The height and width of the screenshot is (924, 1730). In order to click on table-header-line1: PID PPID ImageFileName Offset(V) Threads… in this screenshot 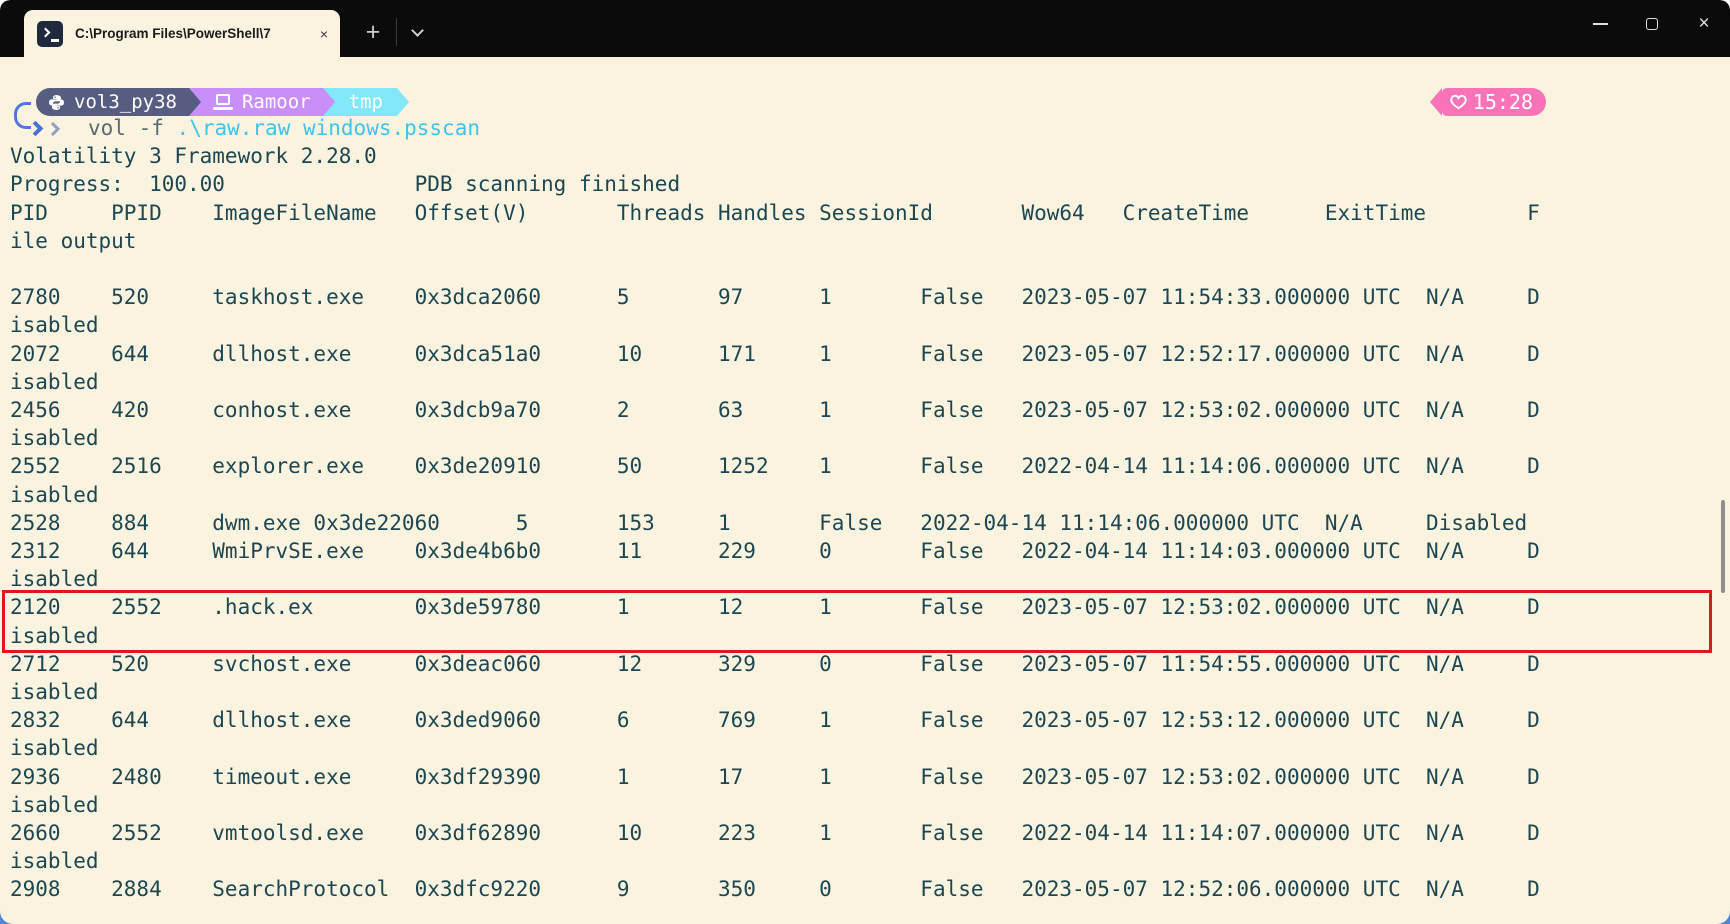, I will do `click(775, 212)`.